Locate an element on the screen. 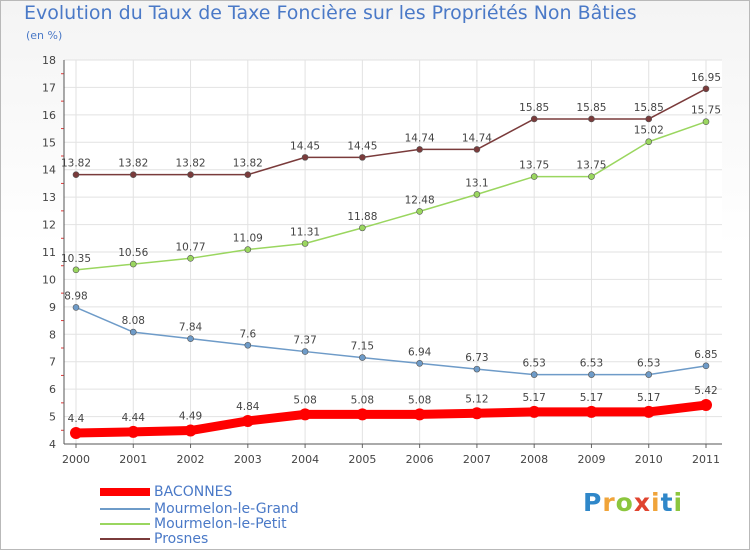  data-label: 7.84 is located at coordinates (191, 328).